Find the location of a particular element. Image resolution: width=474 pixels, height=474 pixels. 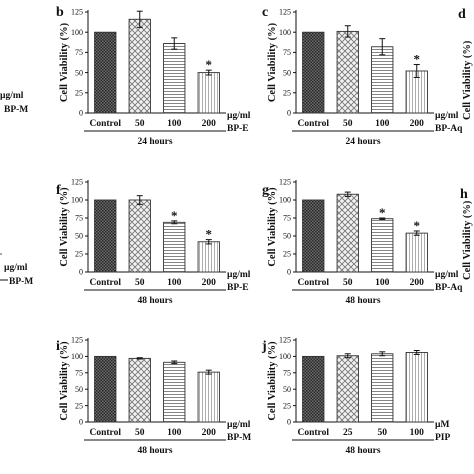

panel-label: i is located at coordinates (58, 346).